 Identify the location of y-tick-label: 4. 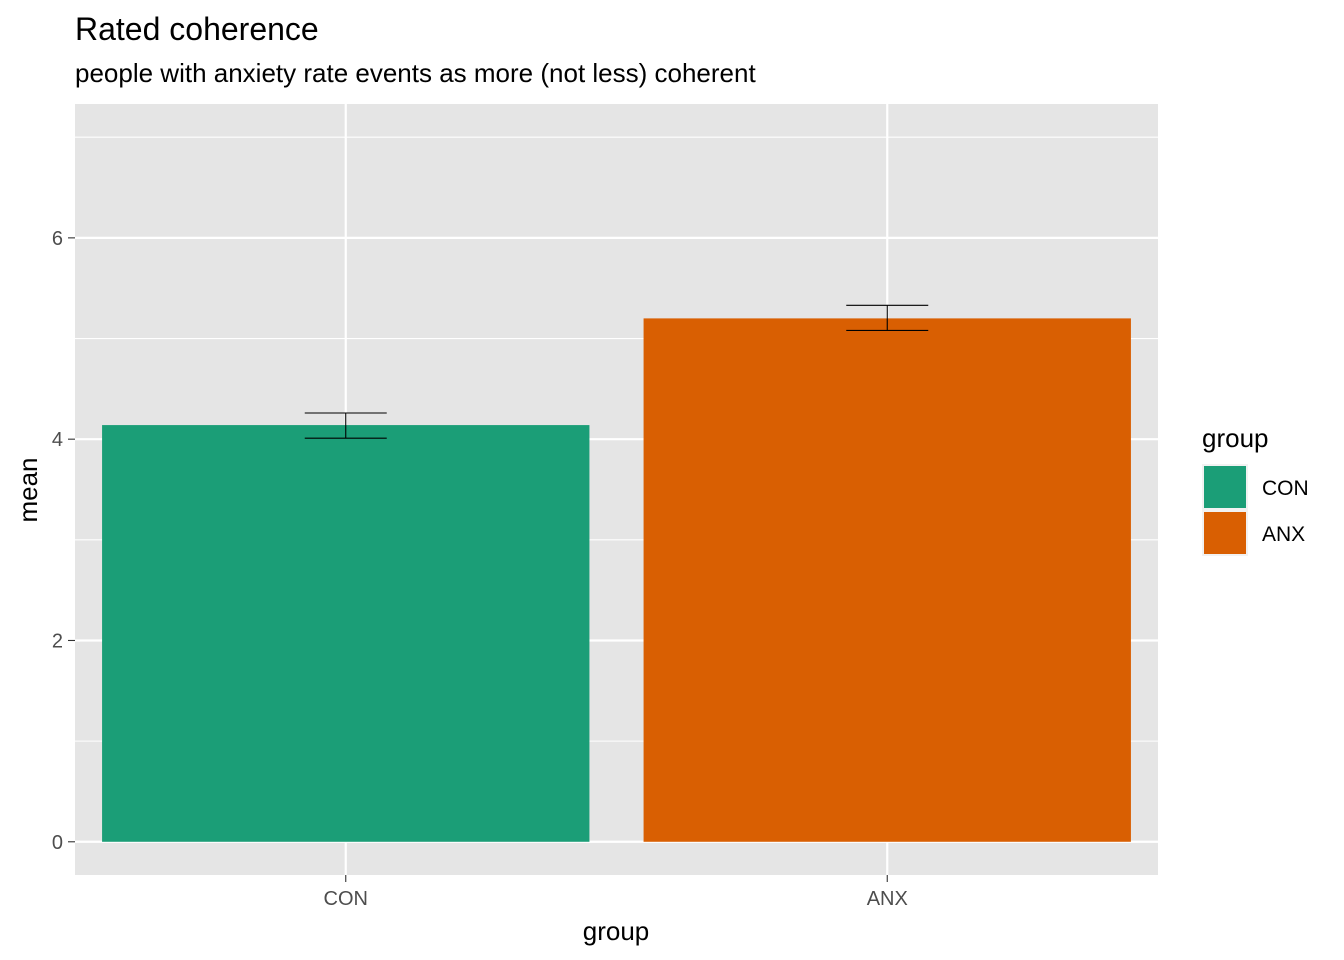
(57, 440).